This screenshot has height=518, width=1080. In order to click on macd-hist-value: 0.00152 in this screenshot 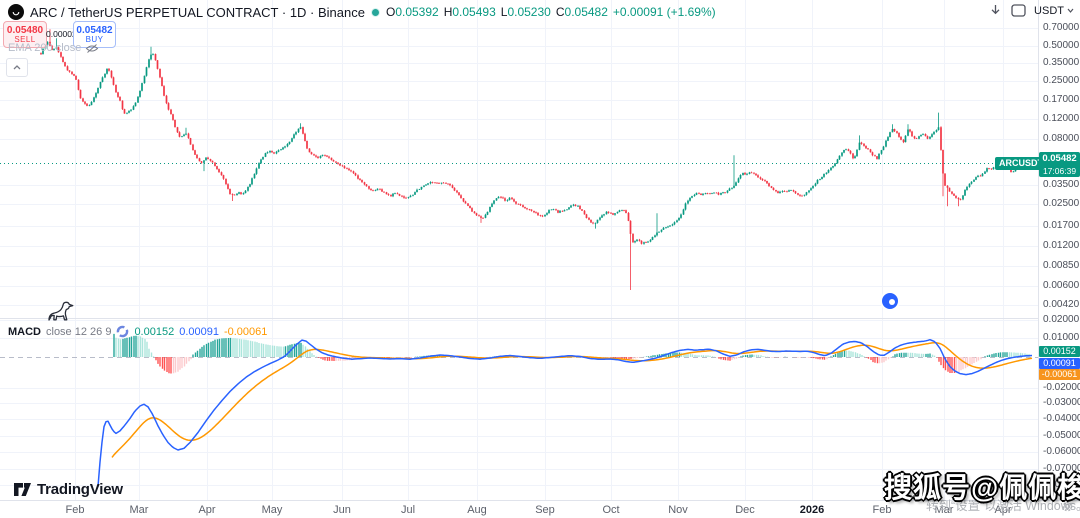, I will do `click(154, 331)`.